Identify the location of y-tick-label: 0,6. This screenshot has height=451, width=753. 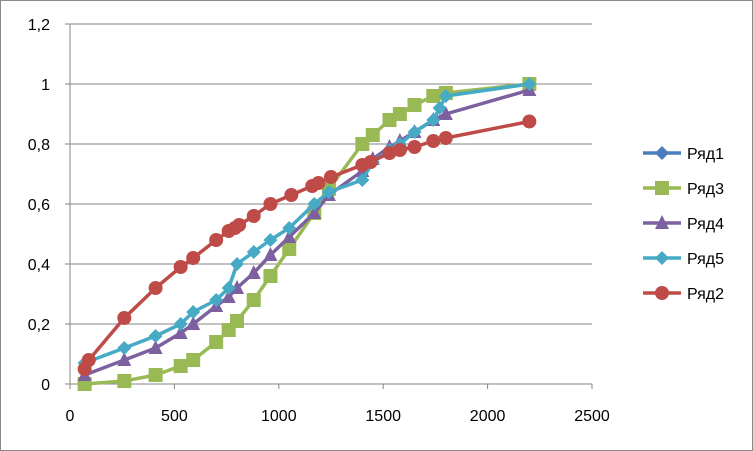
(39, 205).